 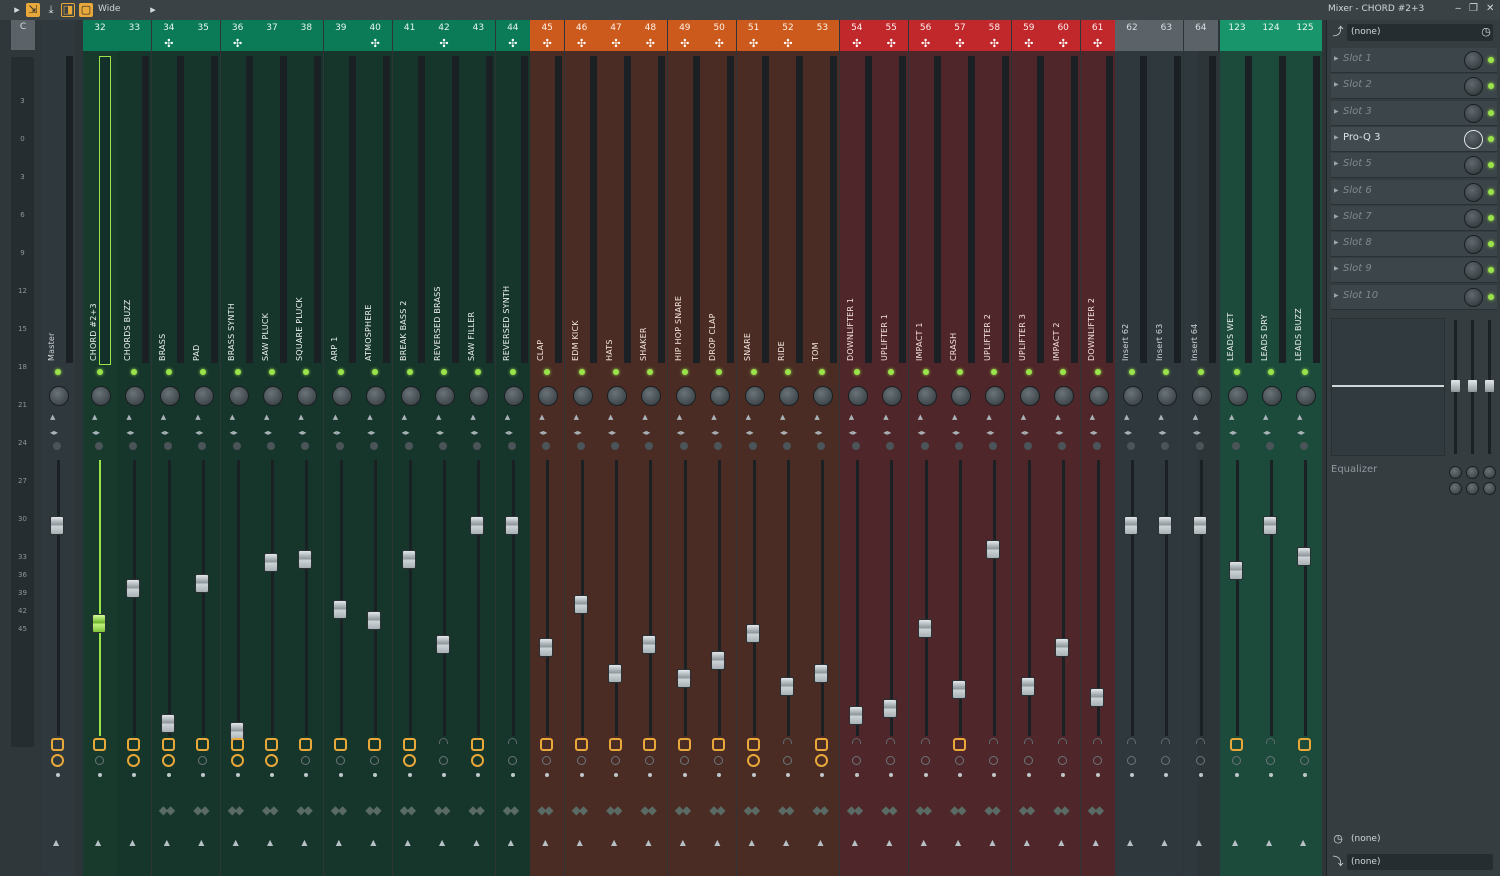 I want to click on mixer-strip: 125 LEADS BUZZ ▲ ◂▸ ▲, so click(x=1305, y=448).